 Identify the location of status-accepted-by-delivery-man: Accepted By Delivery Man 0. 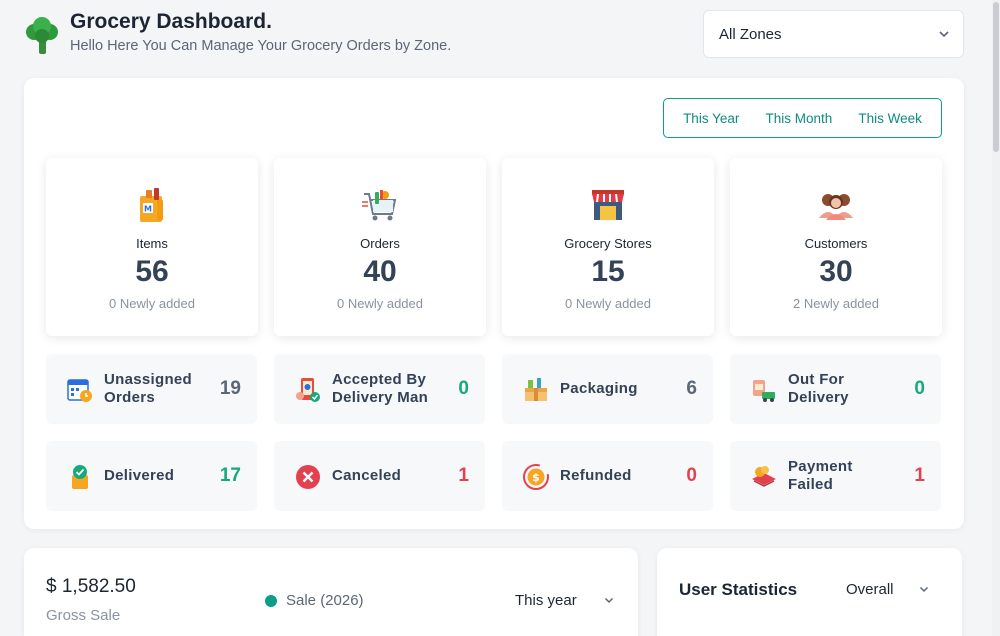
(379, 389).